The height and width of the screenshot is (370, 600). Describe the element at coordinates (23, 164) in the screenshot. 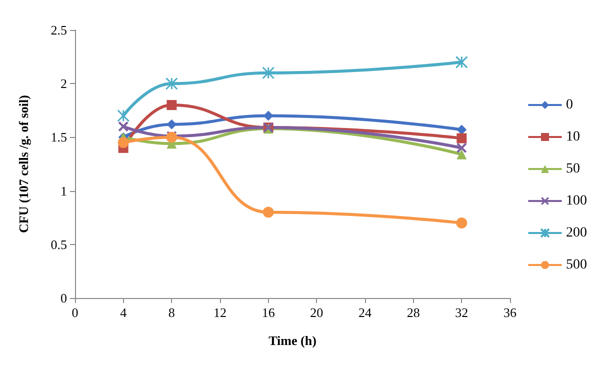

I see `y-axis-title: CFU (107 cells /g. of soil)` at that location.